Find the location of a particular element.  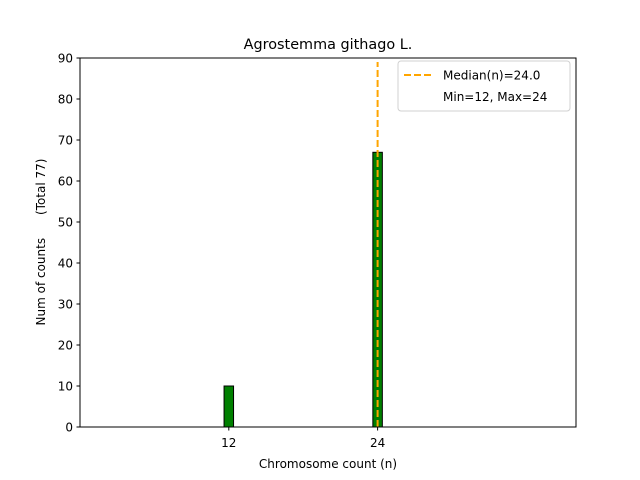

y-tick-label-50: 50 is located at coordinates (65, 222).